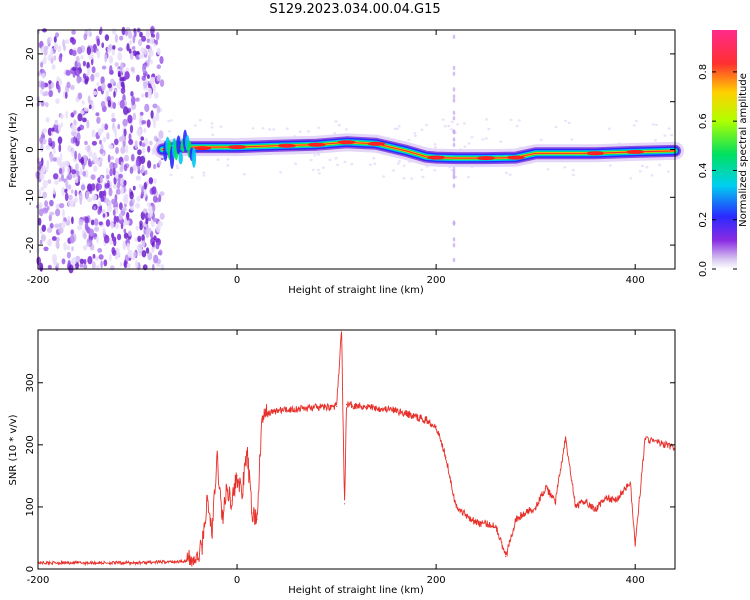 The image size is (750, 600). I want to click on x-tick-label: 200, so click(436, 280).